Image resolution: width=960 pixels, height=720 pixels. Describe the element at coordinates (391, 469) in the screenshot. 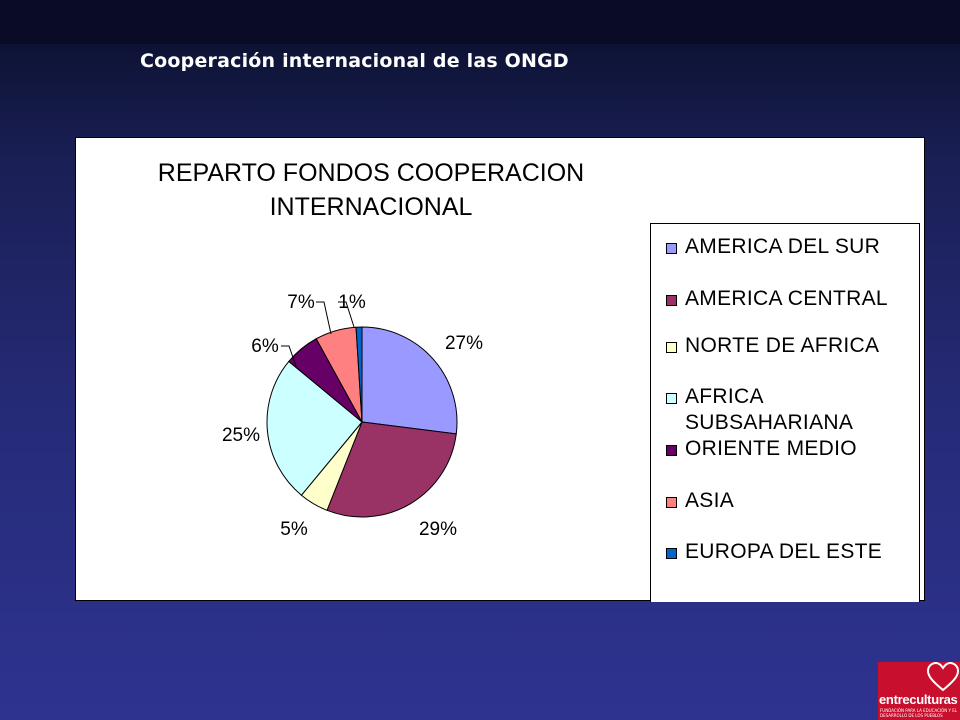

I see `pie-slice-america-central` at that location.